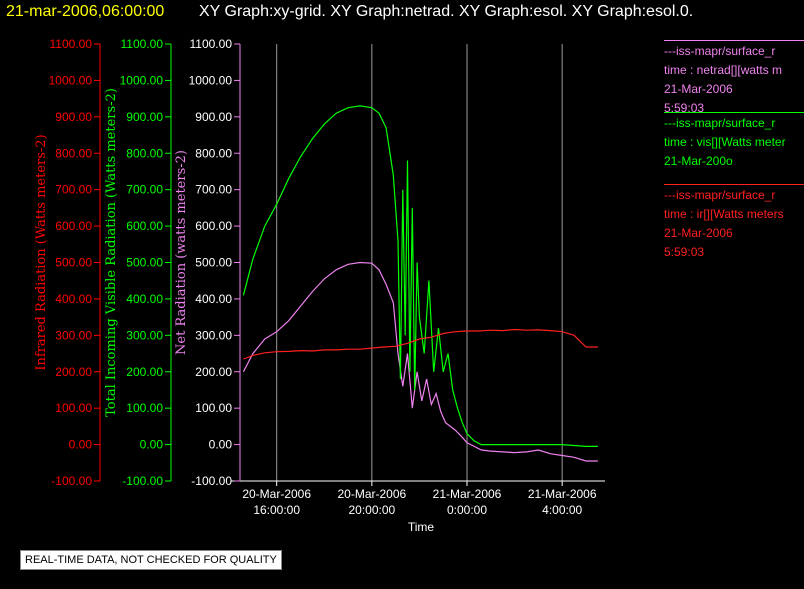 This screenshot has width=804, height=589. Describe the element at coordinates (725, 142) in the screenshot. I see `legend-line: time : vis[][Watts meter` at that location.